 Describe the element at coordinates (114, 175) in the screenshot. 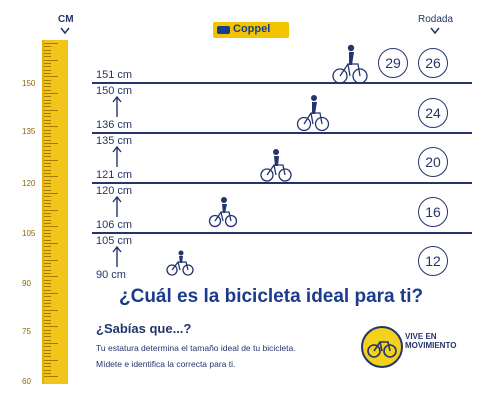

I see `range-bottom-label: 121 cm` at that location.